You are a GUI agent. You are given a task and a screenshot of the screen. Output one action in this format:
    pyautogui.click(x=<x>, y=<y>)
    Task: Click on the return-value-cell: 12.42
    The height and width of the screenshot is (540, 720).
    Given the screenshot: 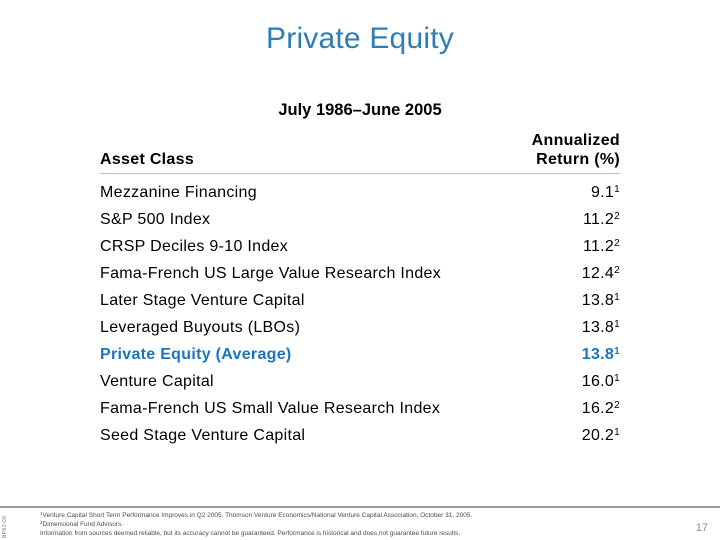 What is the action you would take?
    pyautogui.click(x=601, y=274)
    